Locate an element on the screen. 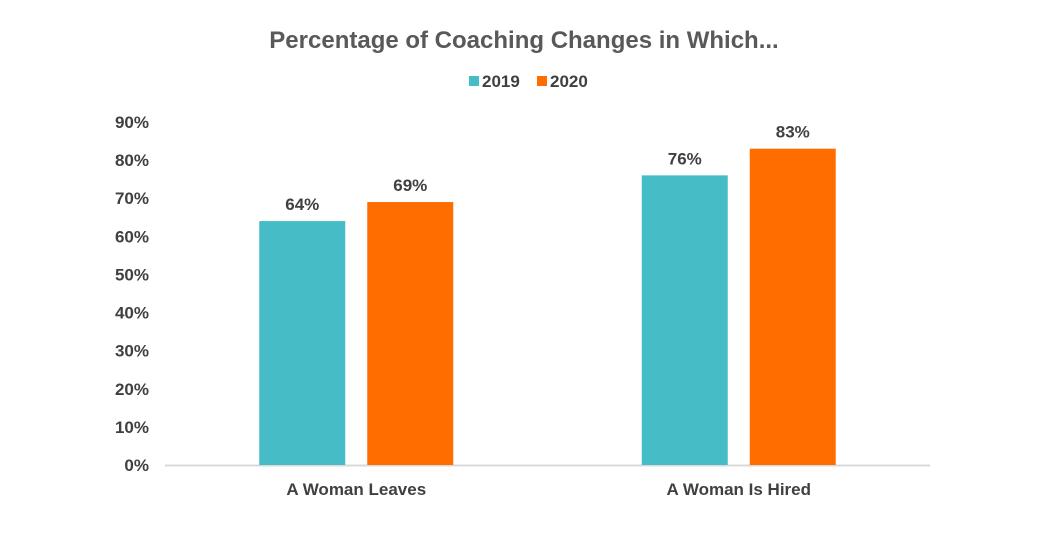  legend-label-2020: 2020 is located at coordinates (569, 81).